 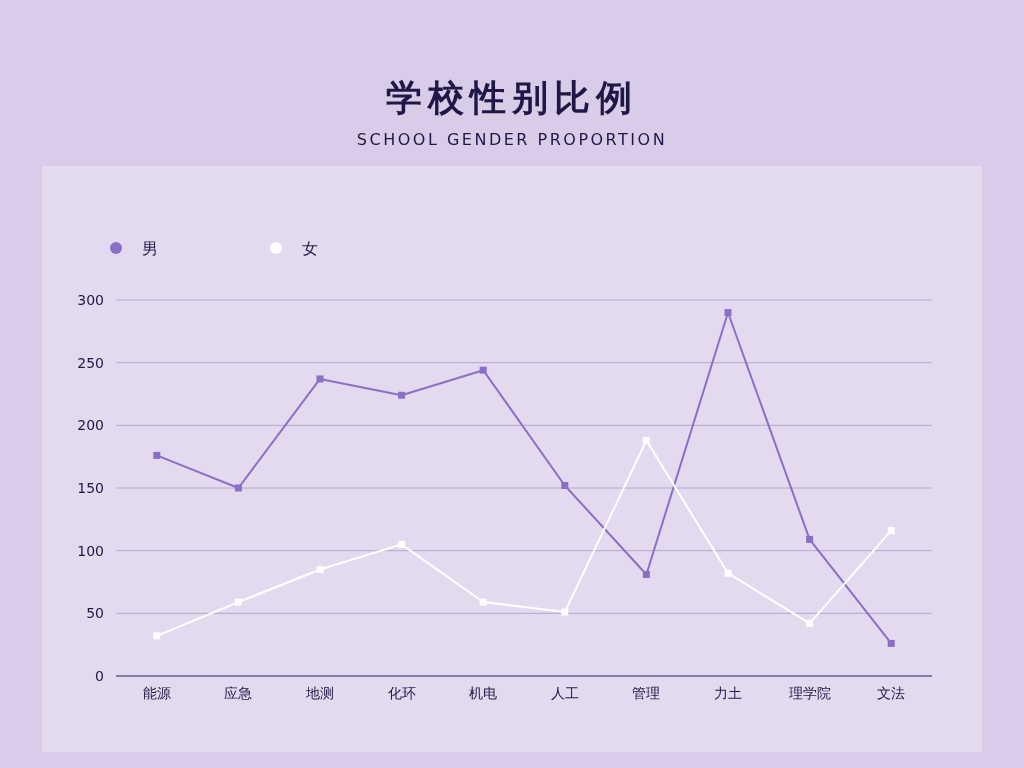 I want to click on x-tick-label: 管理, so click(x=646, y=693).